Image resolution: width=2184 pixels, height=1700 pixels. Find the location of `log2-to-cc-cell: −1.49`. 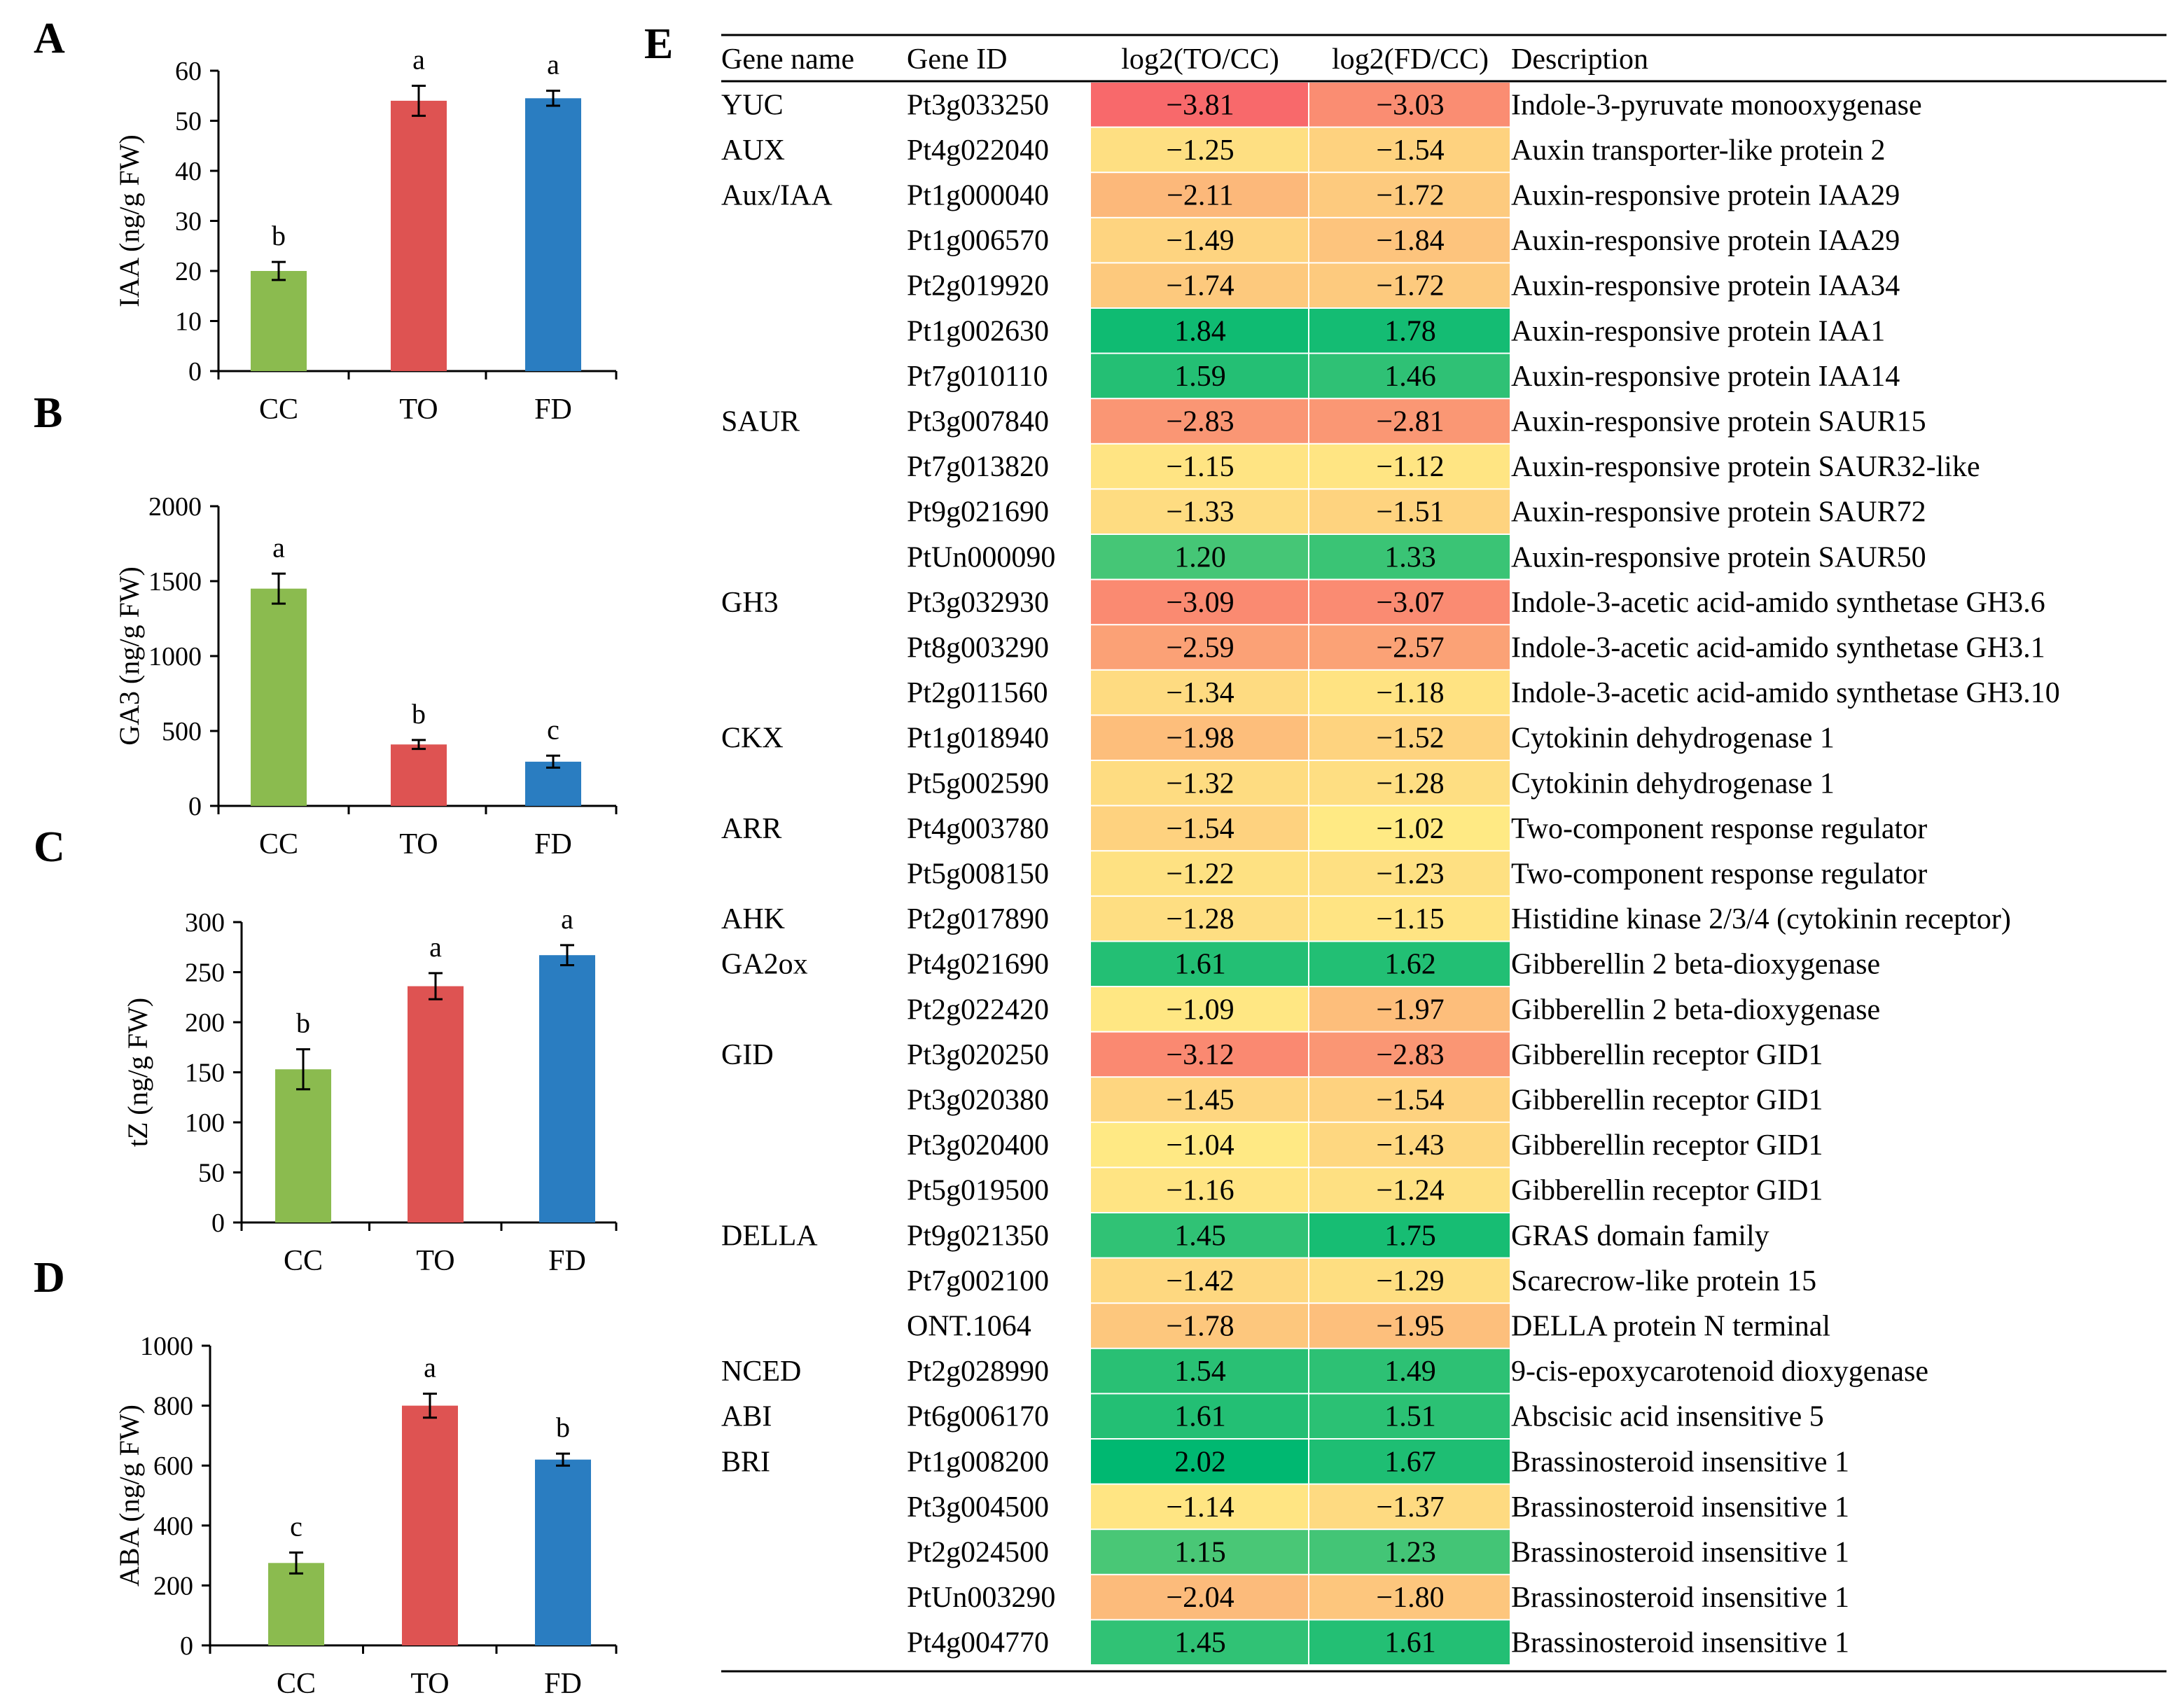

log2-to-cc-cell: −1.49 is located at coordinates (1200, 241).